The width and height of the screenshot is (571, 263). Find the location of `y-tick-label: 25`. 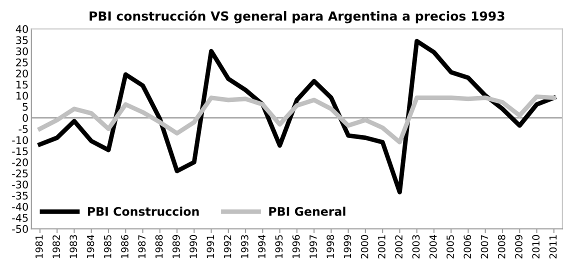

y-tick-label: 25 is located at coordinates (22, 62).